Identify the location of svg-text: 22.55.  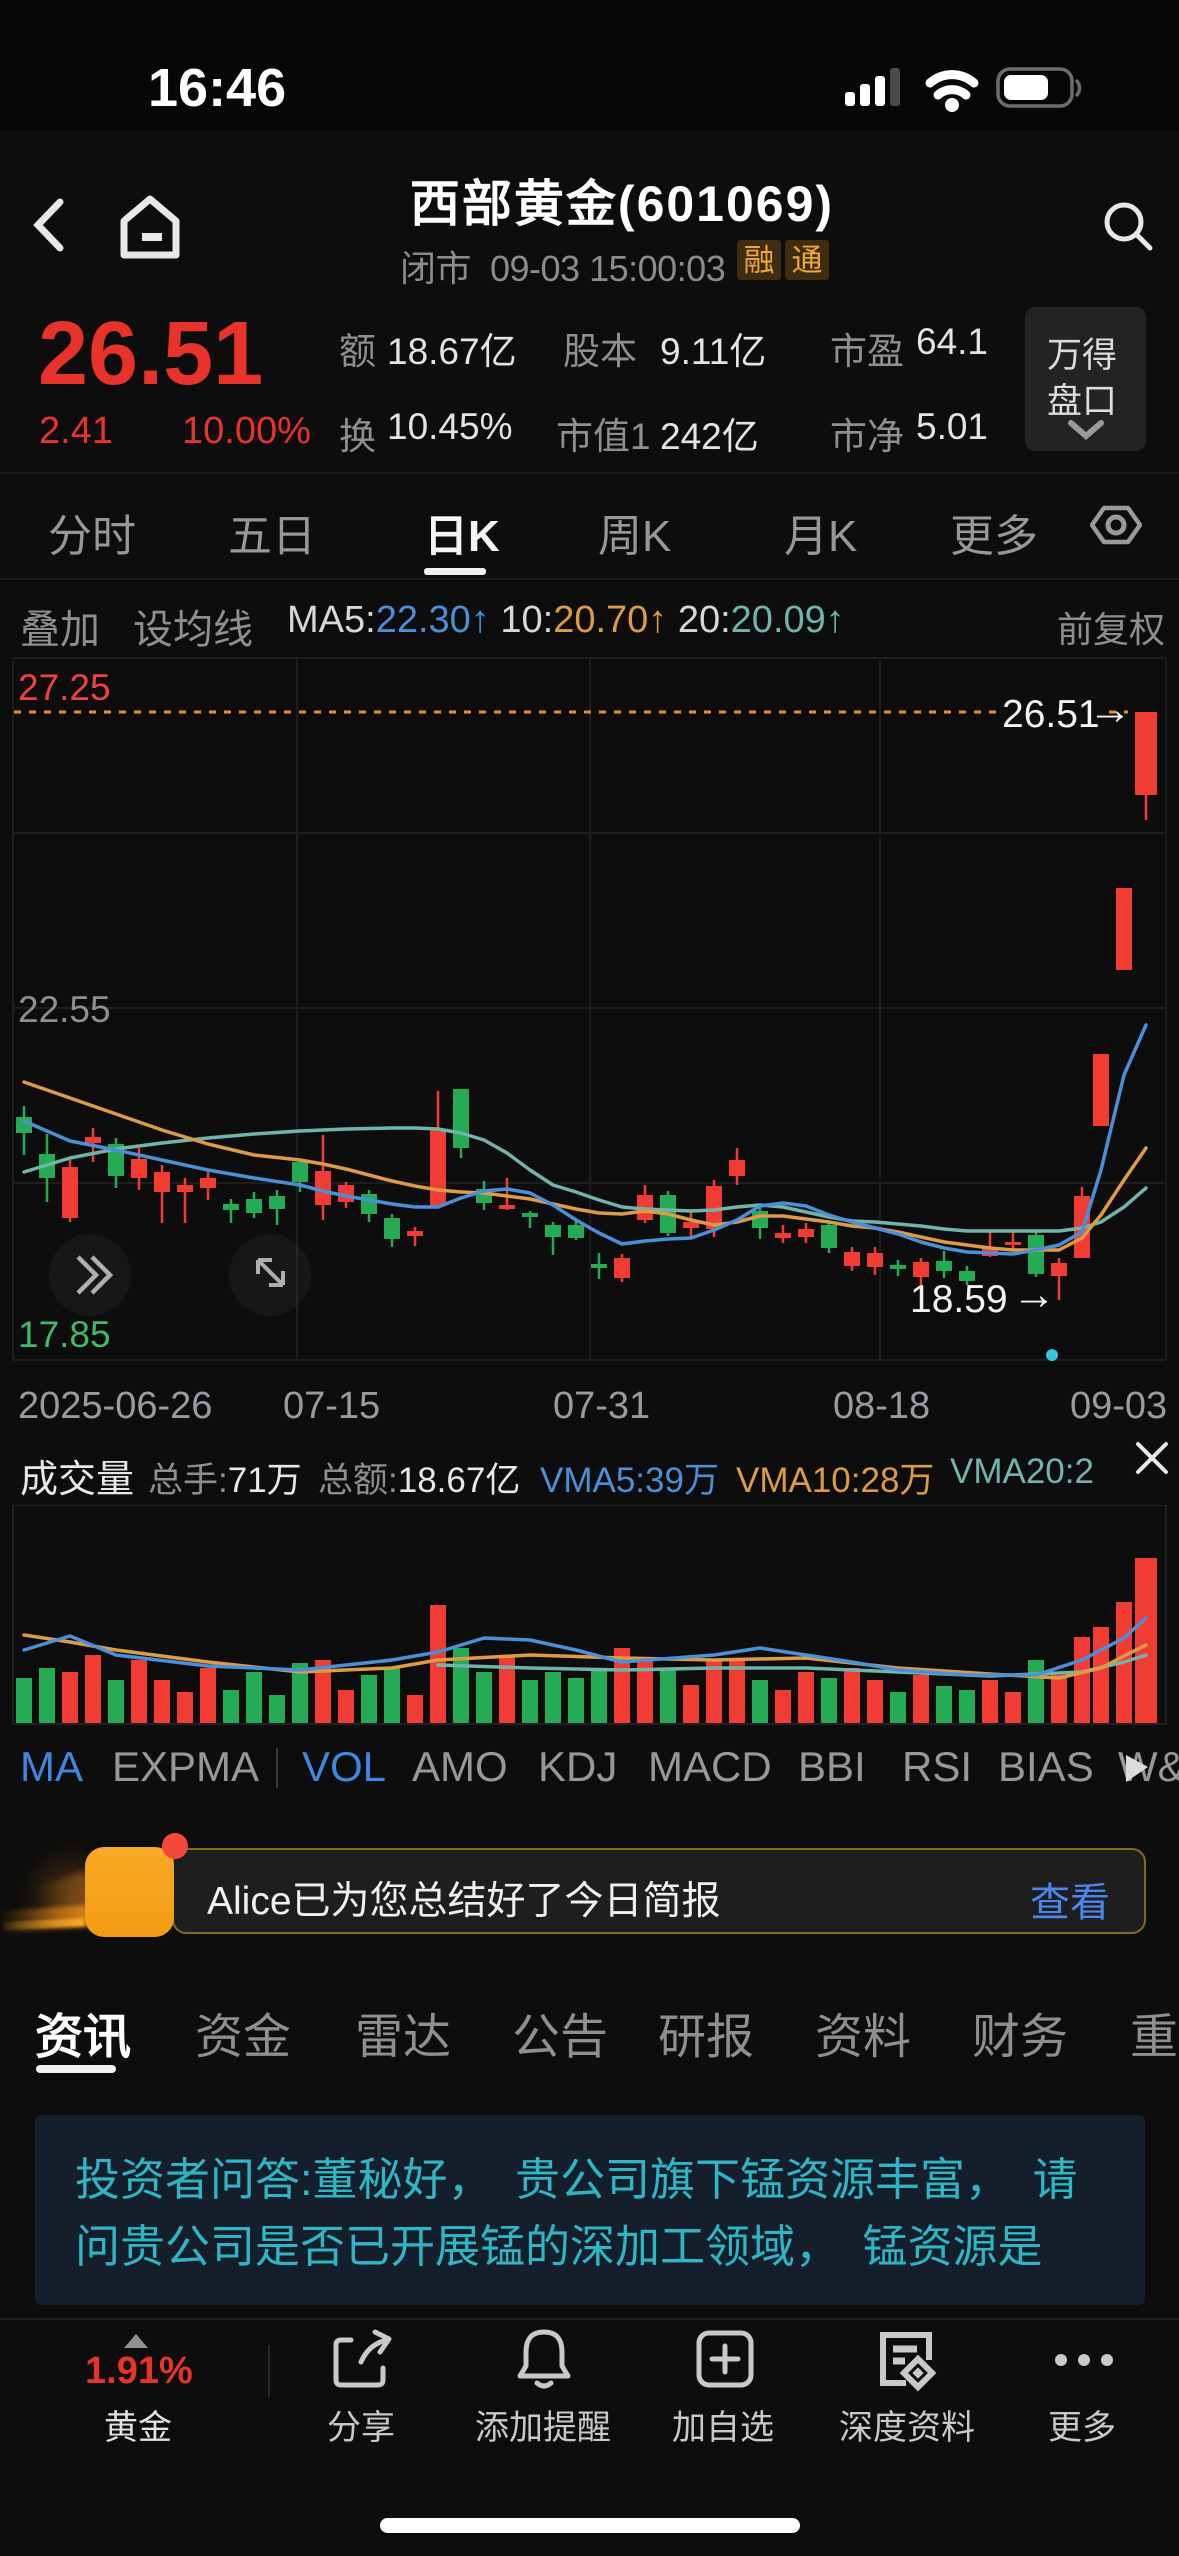
(64, 1009).